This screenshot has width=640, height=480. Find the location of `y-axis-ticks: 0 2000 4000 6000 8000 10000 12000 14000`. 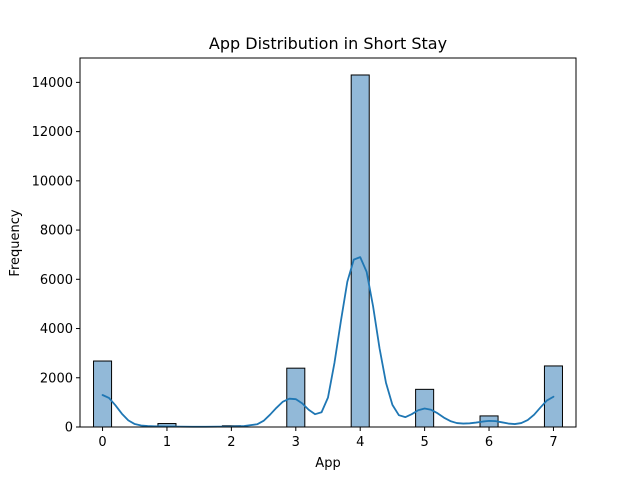

y-axis-ticks: 0 2000 4000 6000 8000 10000 12000 14000 is located at coordinates (56, 256).